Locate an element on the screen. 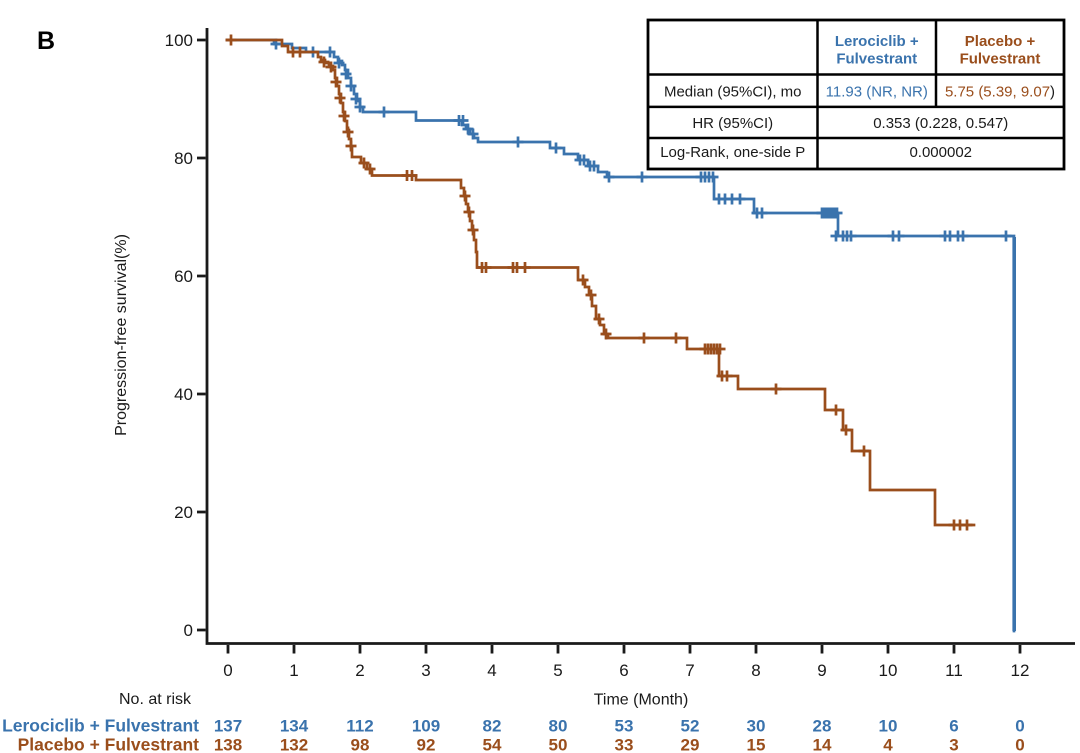 This screenshot has height=753, width=1080. svg-text: 9 is located at coordinates (821, 670).